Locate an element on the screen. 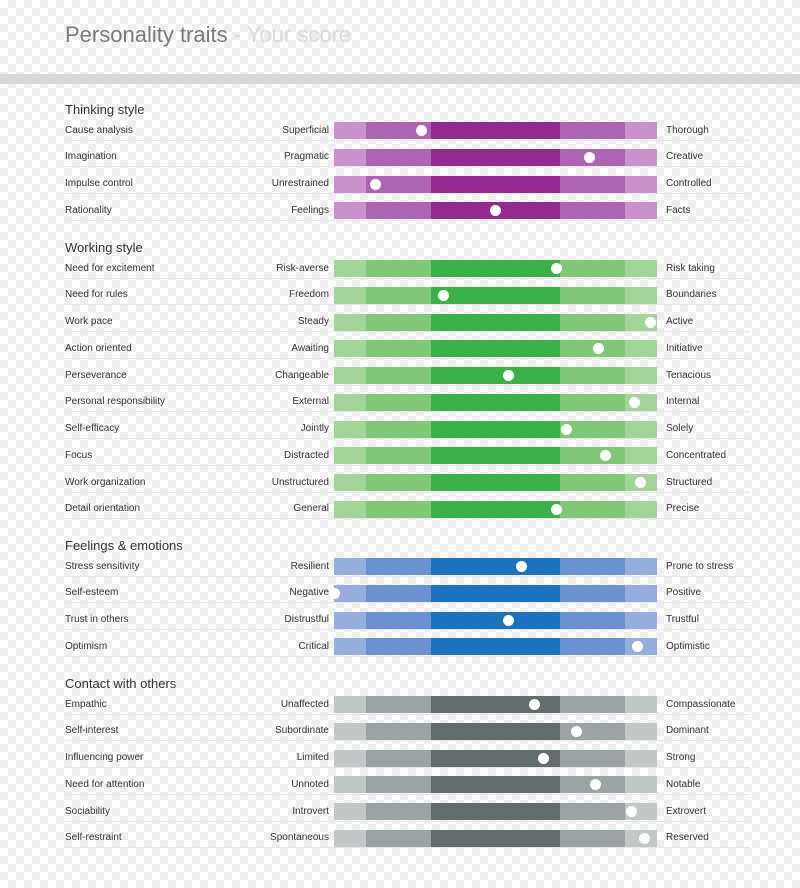 This screenshot has width=800, height=888. trait-high-label: Internal is located at coordinates (683, 402).